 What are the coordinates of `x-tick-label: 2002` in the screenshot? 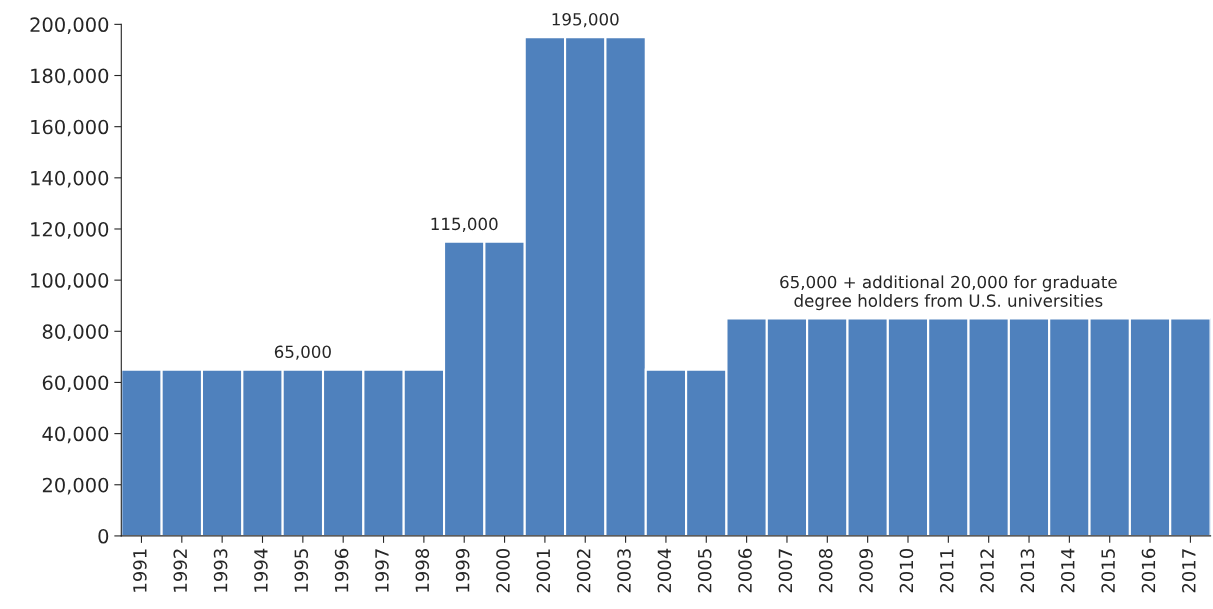 It's located at (583, 571).